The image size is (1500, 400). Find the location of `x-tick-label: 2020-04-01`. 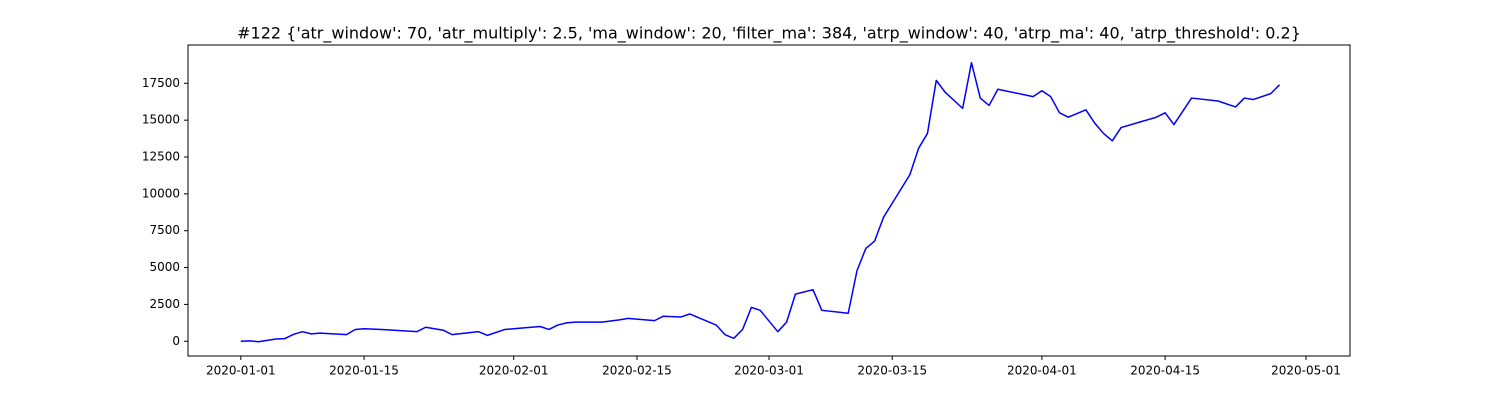

x-tick-label: 2020-04-01 is located at coordinates (1042, 371).